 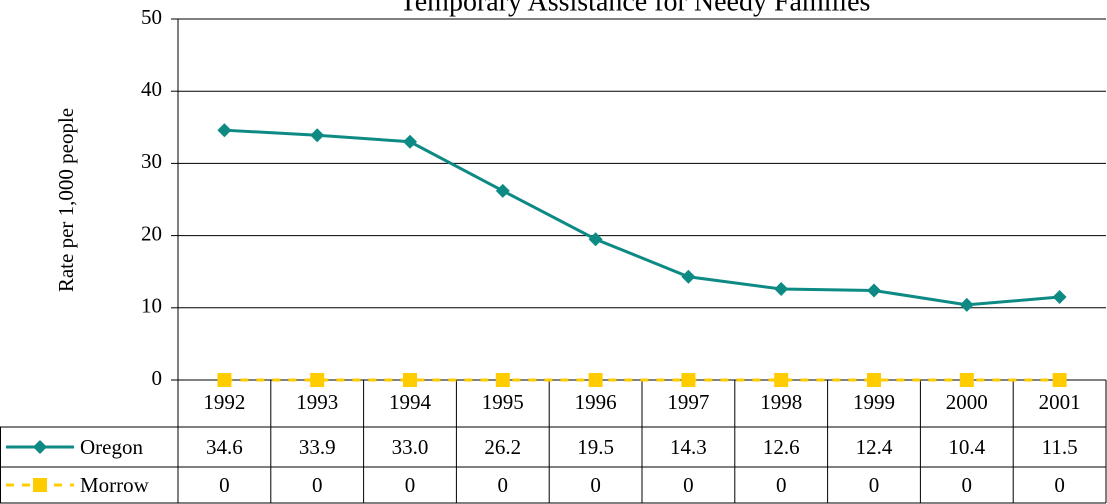 I want to click on table-value: 19.5, so click(x=595, y=447).